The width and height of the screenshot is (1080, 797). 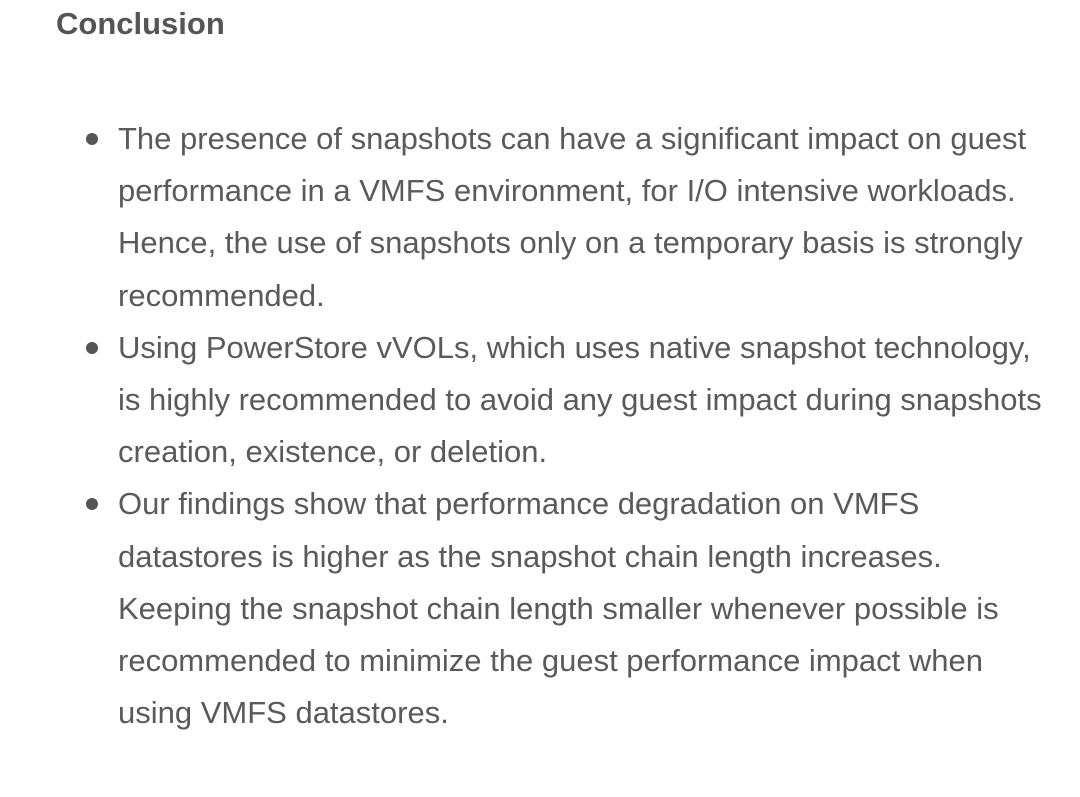 What do you see at coordinates (140, 23) in the screenshot?
I see `section-heading: Conclusion` at bounding box center [140, 23].